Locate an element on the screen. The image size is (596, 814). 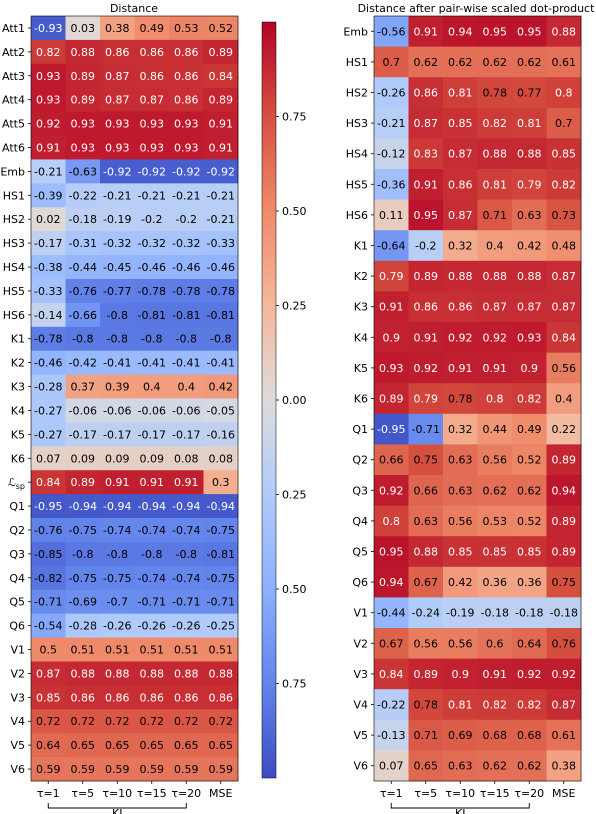
cell-label: -0.81 is located at coordinates (186, 315).